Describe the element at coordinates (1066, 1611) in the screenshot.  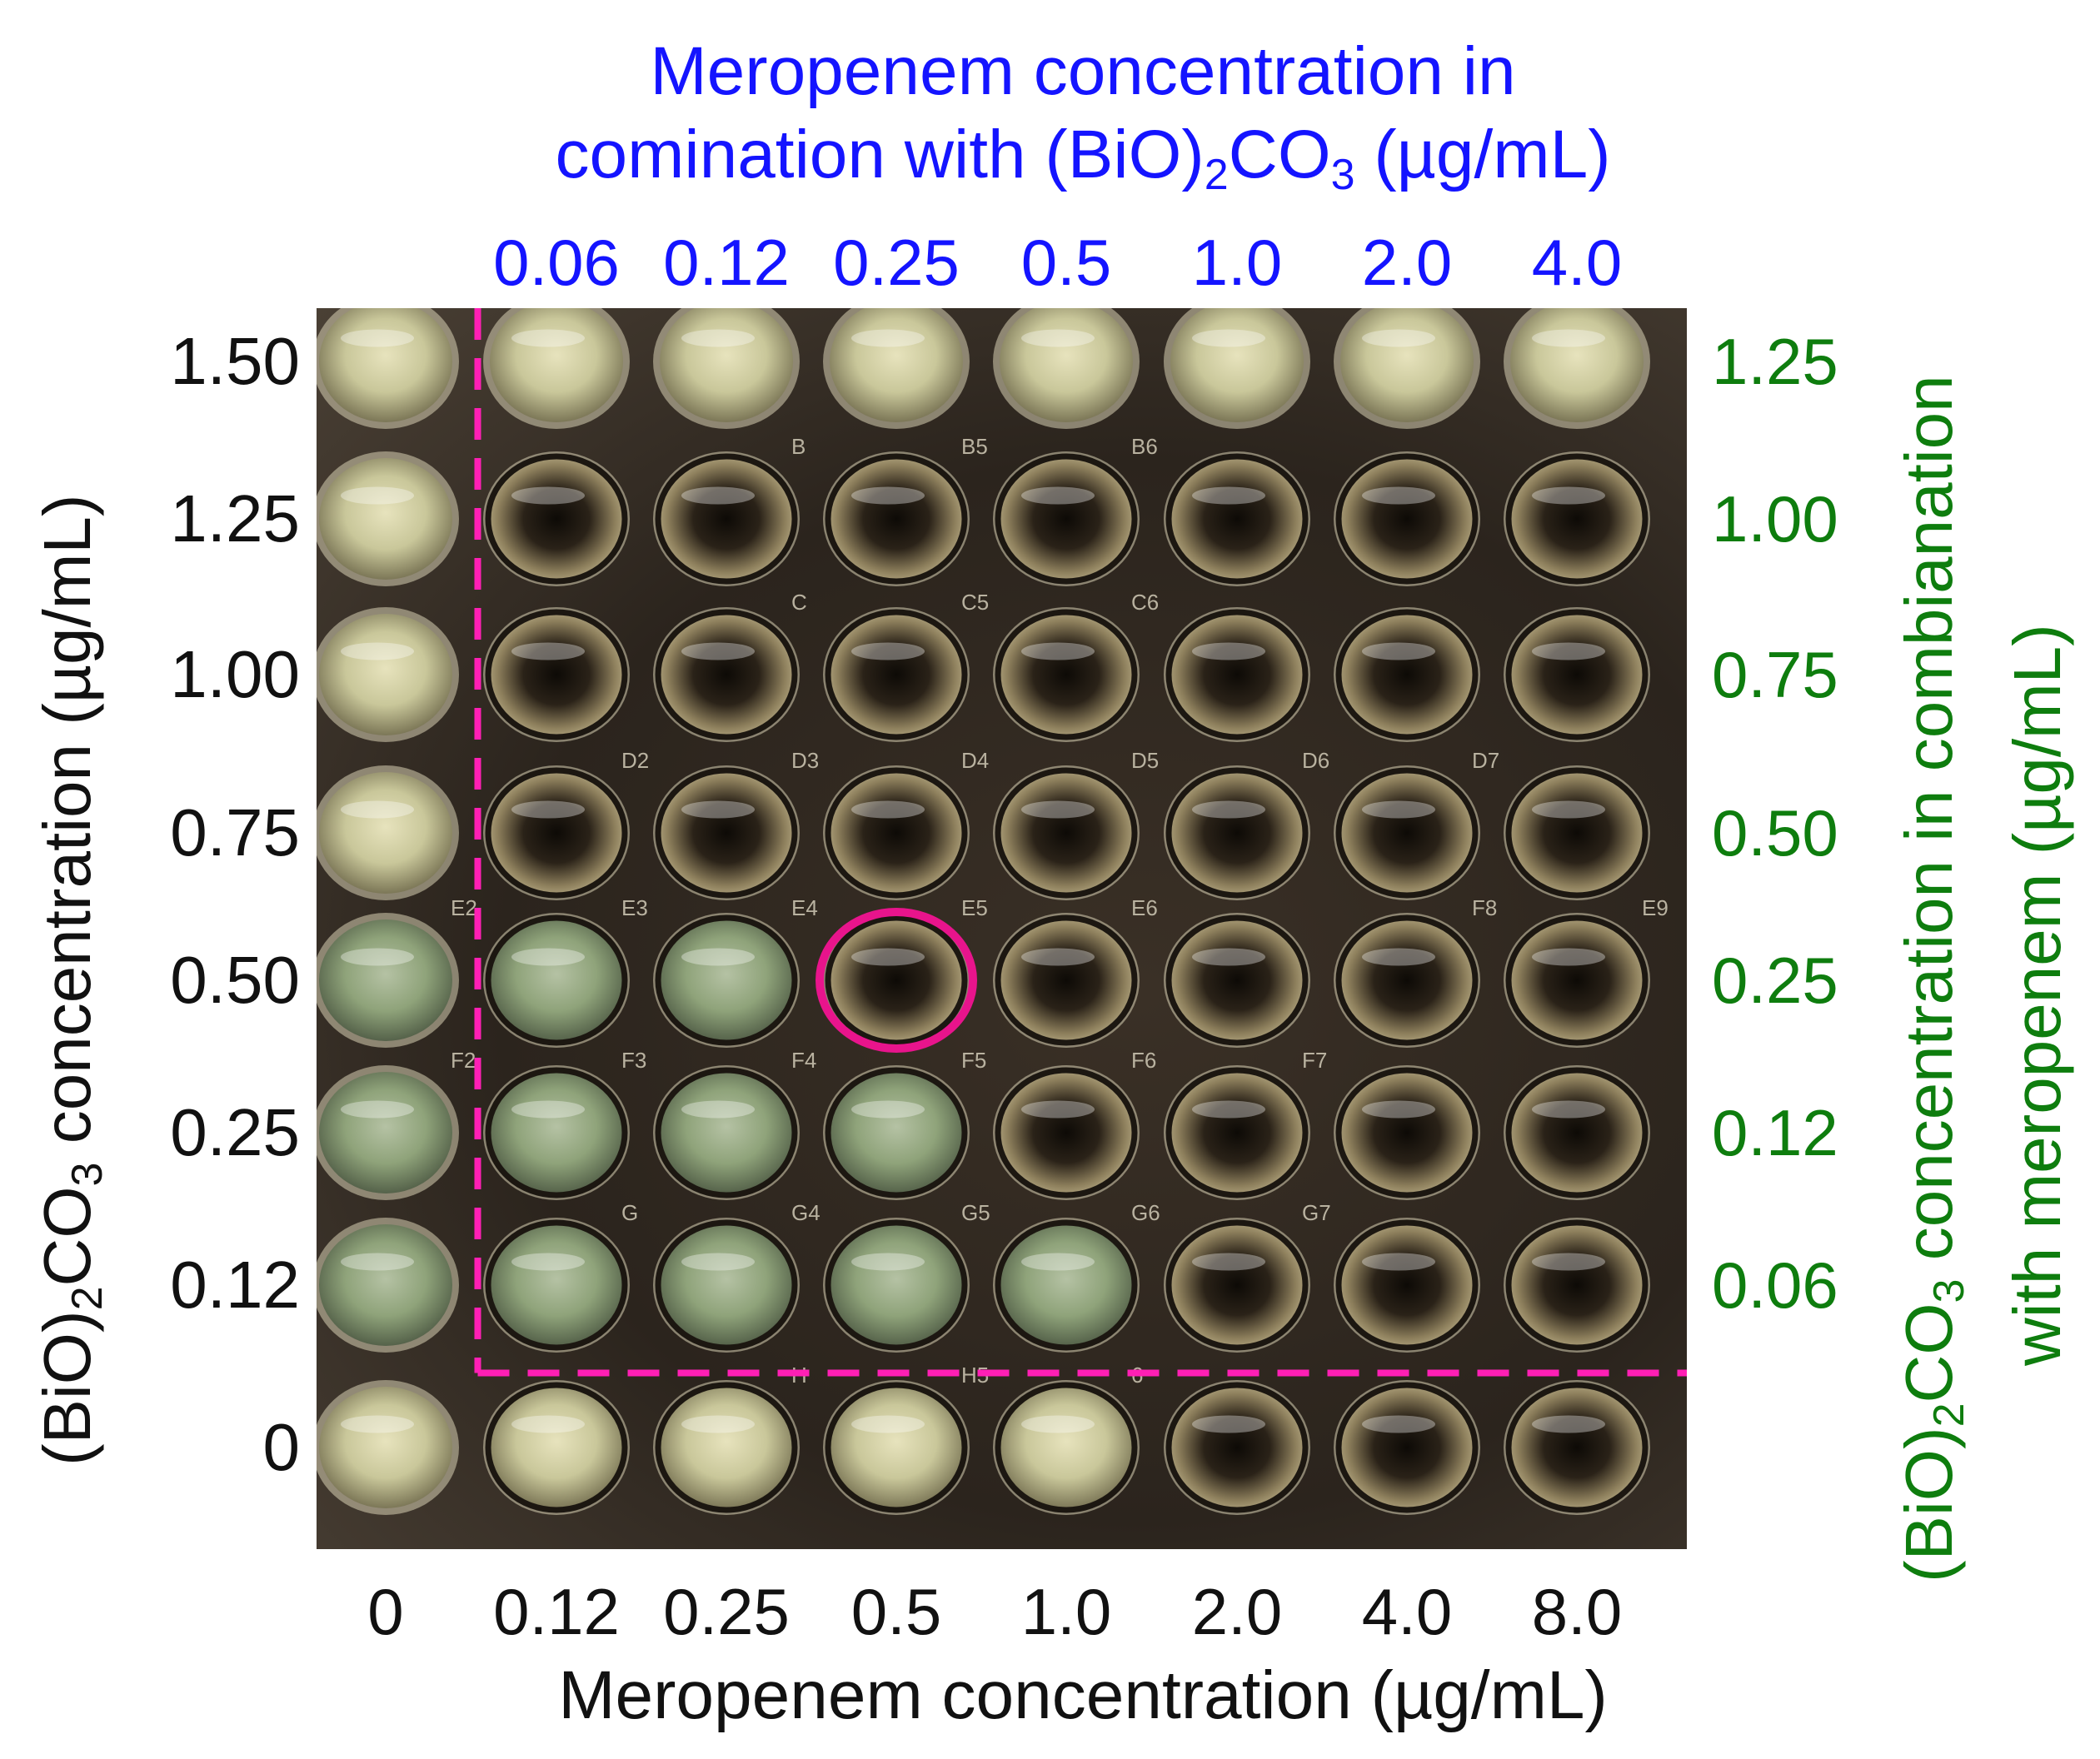
I see `bottom-tick-label: 1.0` at that location.